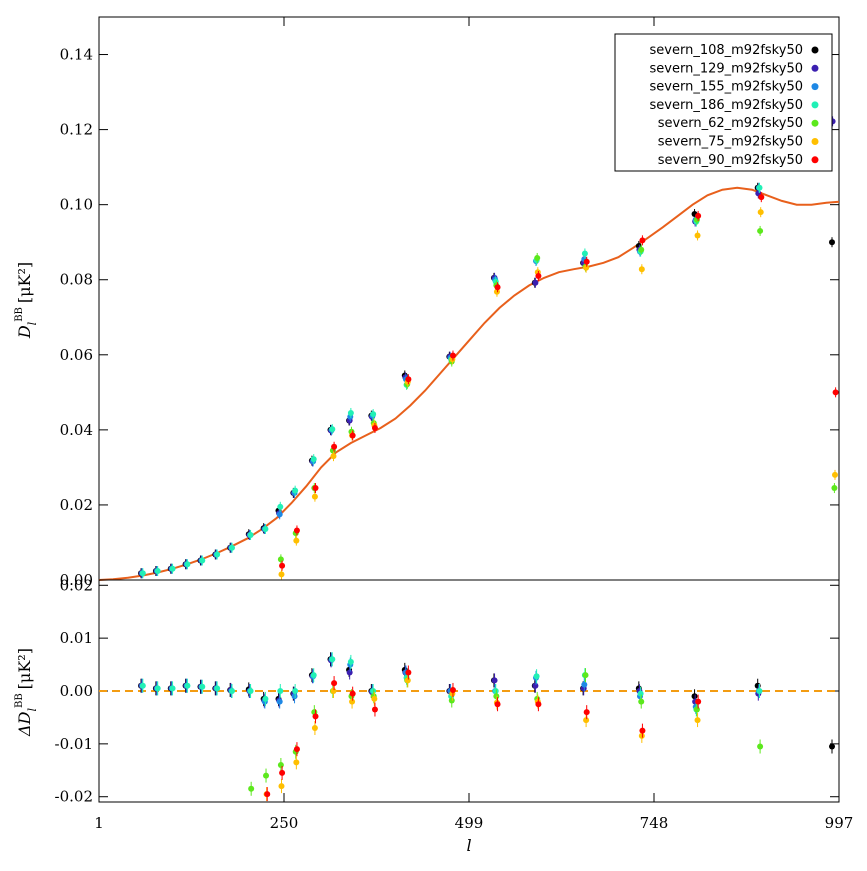 This screenshot has width=867, height=871. I want to click on top-ytick-label: 0.00, so click(76, 580).